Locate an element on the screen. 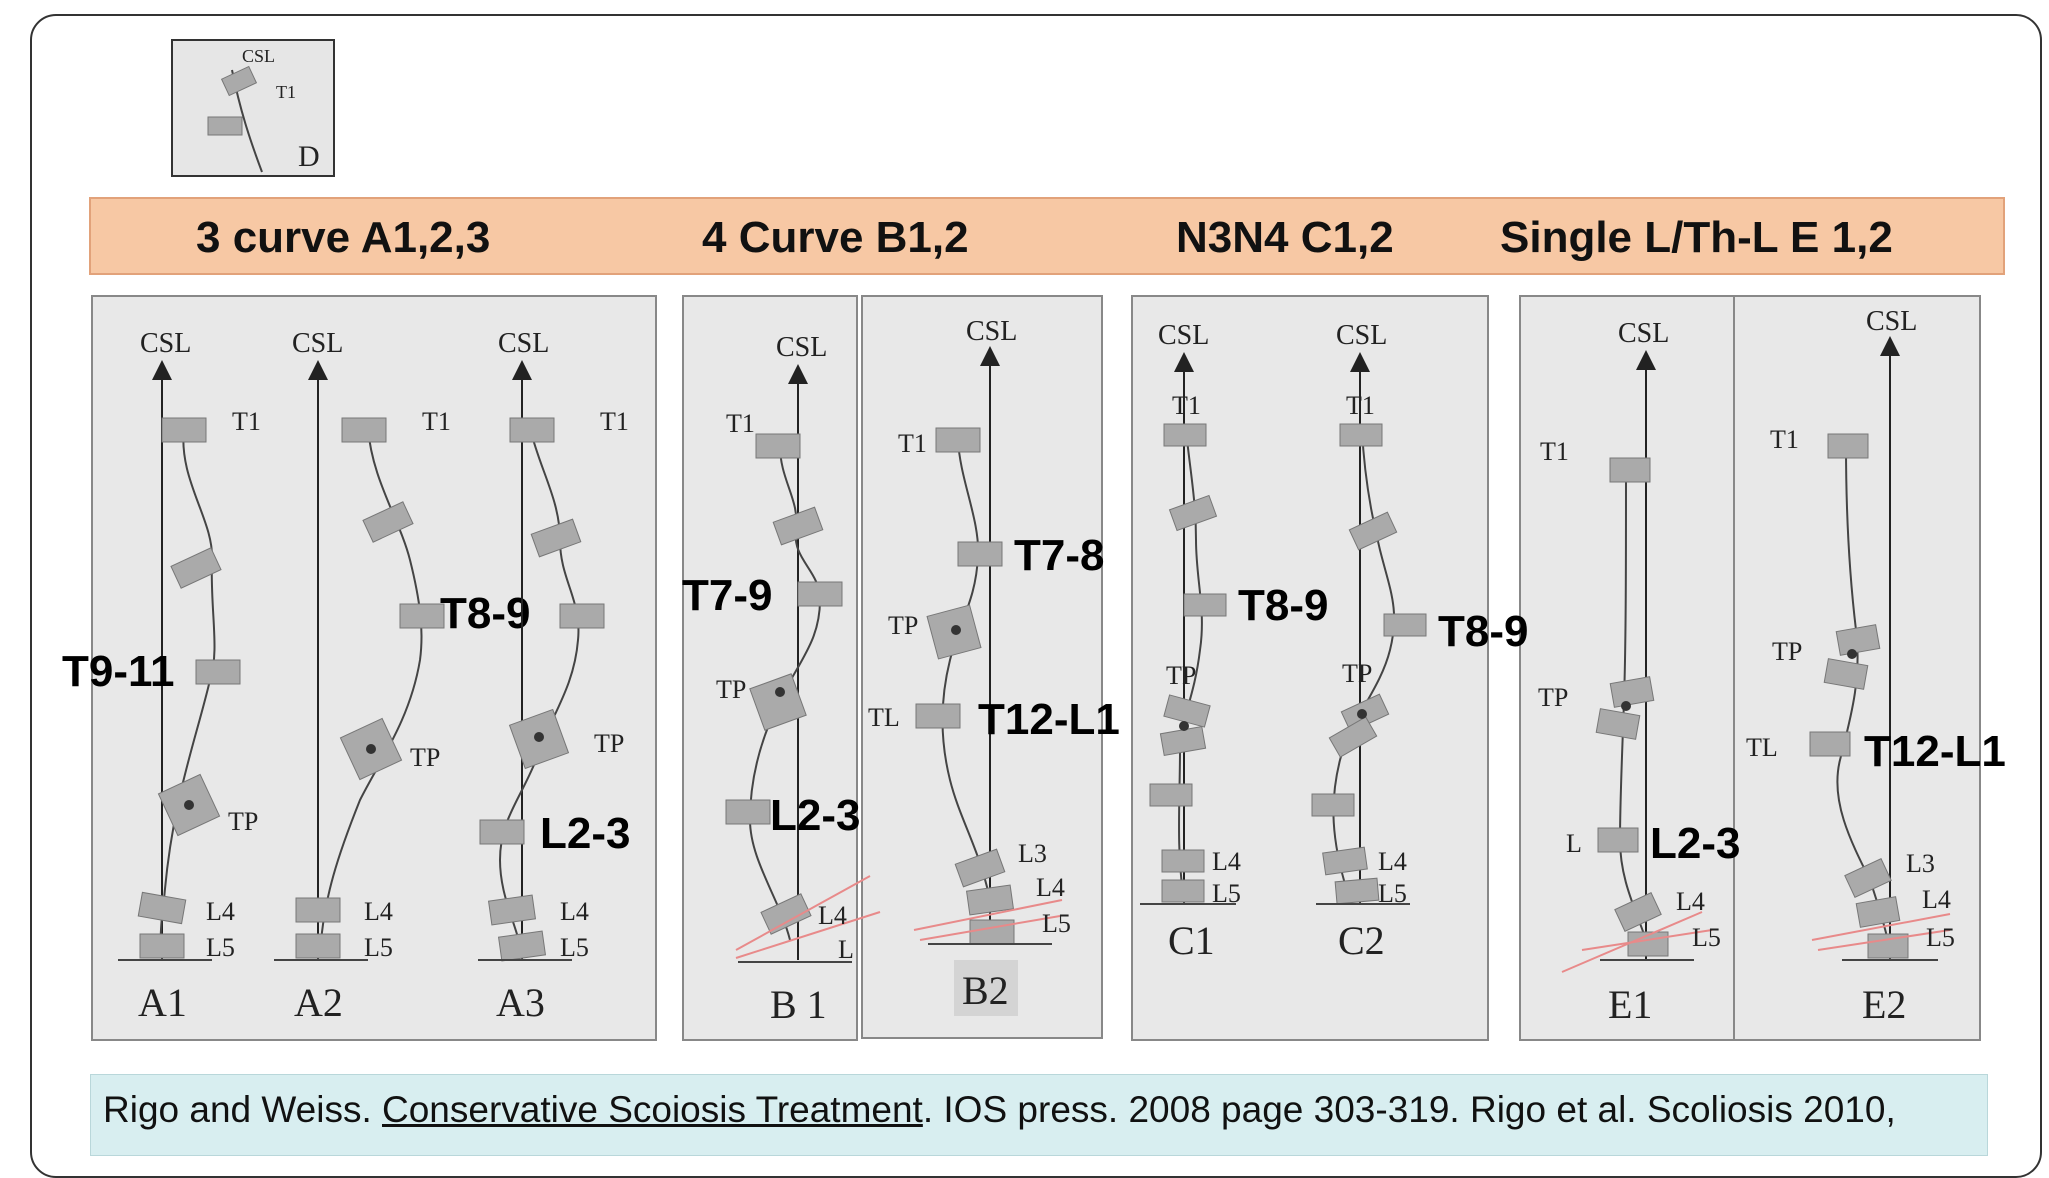 This screenshot has height=1178, width=2049. b1-l4-label: L4 is located at coordinates (832, 915).